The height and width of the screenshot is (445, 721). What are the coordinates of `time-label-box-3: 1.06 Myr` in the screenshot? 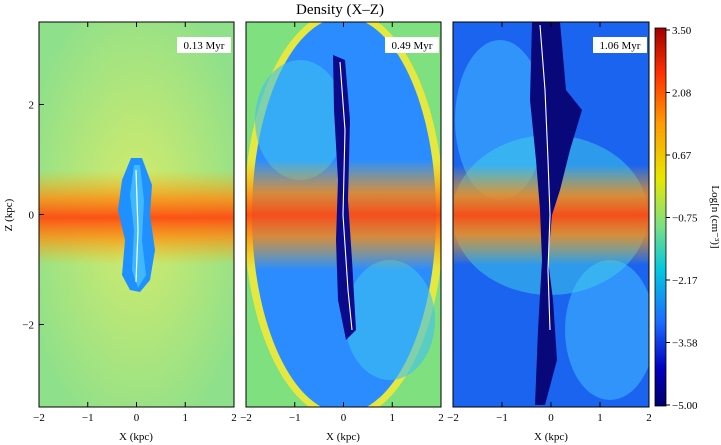 It's located at (620, 45).